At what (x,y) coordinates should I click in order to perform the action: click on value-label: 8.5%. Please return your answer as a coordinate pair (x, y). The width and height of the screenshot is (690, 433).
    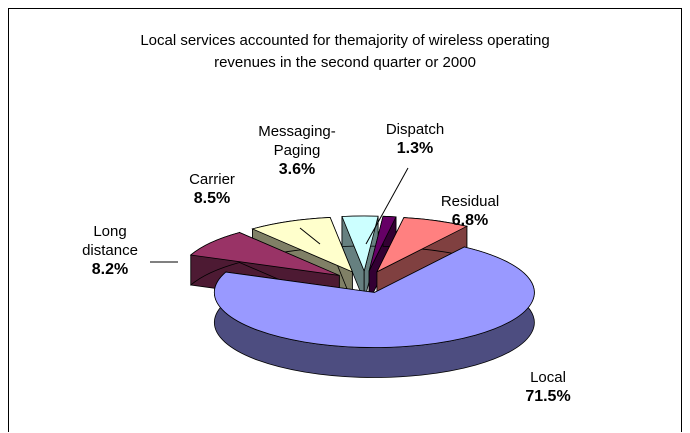
    Looking at the image, I should click on (212, 198).